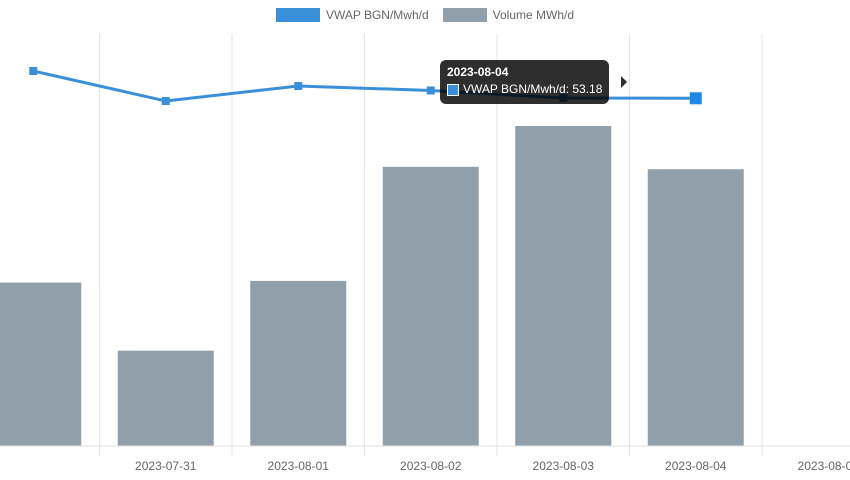 The height and width of the screenshot is (480, 850). What do you see at coordinates (824, 466) in the screenshot?
I see `x-tick-label: 2023-08-05` at bounding box center [824, 466].